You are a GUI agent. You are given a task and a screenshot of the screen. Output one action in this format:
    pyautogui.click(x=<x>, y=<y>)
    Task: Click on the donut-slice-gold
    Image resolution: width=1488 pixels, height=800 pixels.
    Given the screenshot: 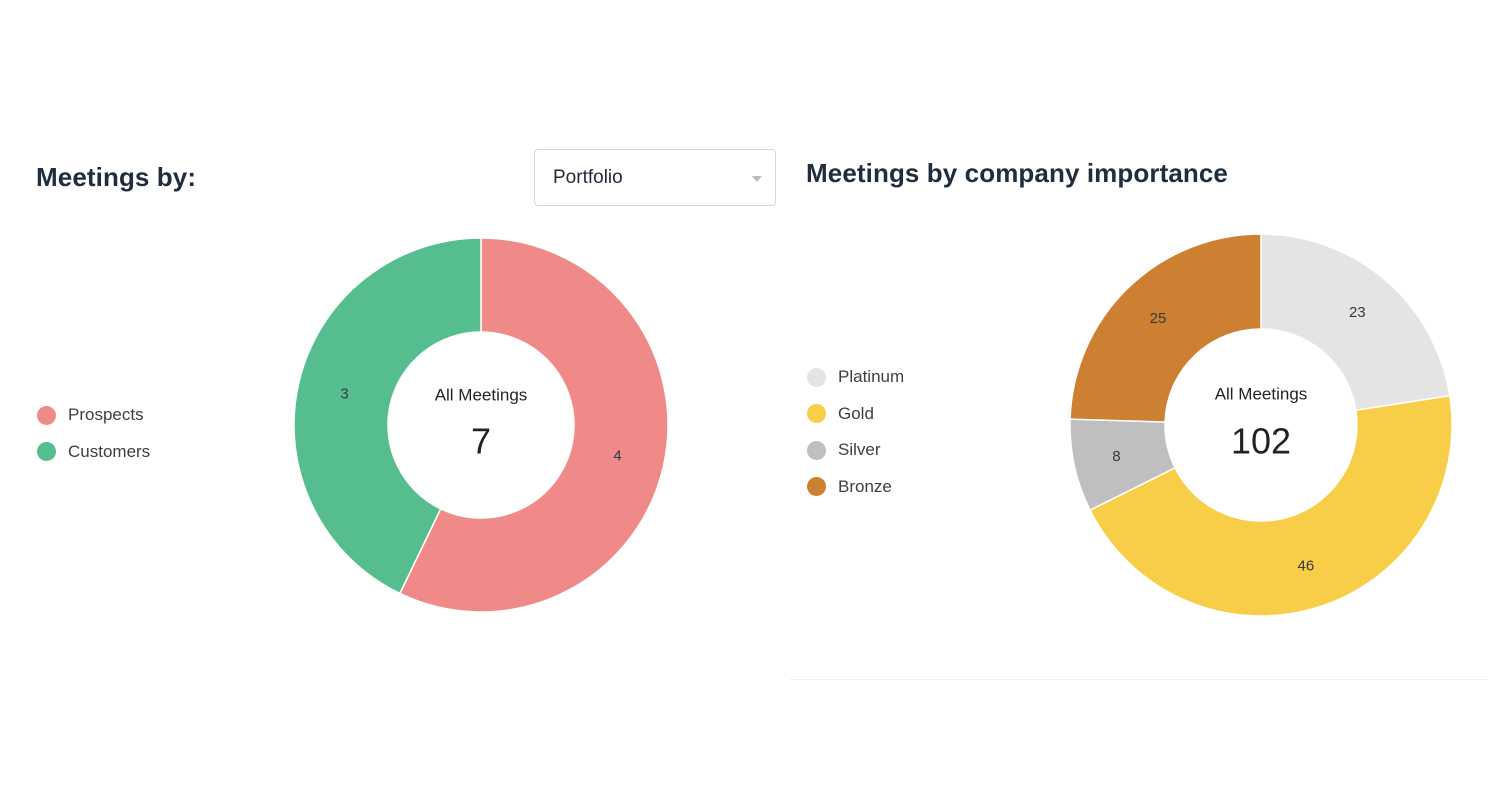 What is the action you would take?
    pyautogui.click(x=1271, y=505)
    